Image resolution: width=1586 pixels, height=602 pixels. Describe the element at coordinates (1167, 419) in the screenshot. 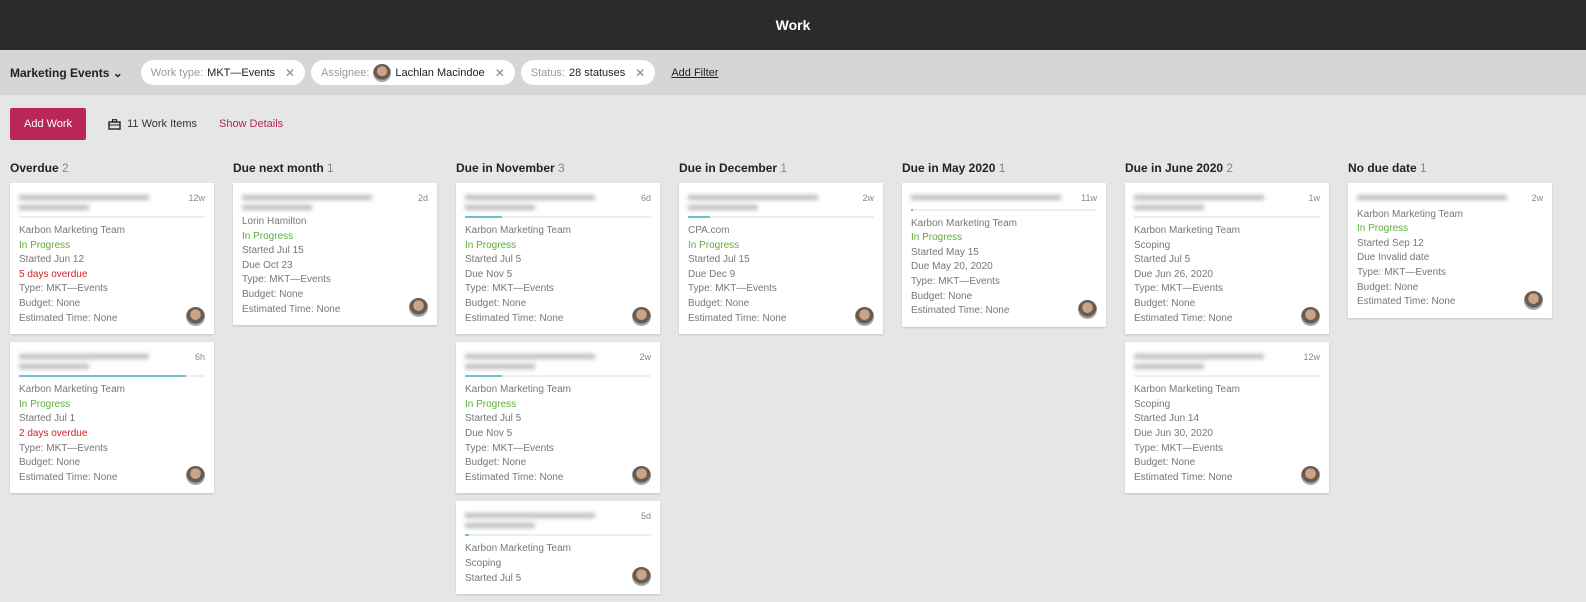

I see `card-detail: Started Jun 14` at that location.